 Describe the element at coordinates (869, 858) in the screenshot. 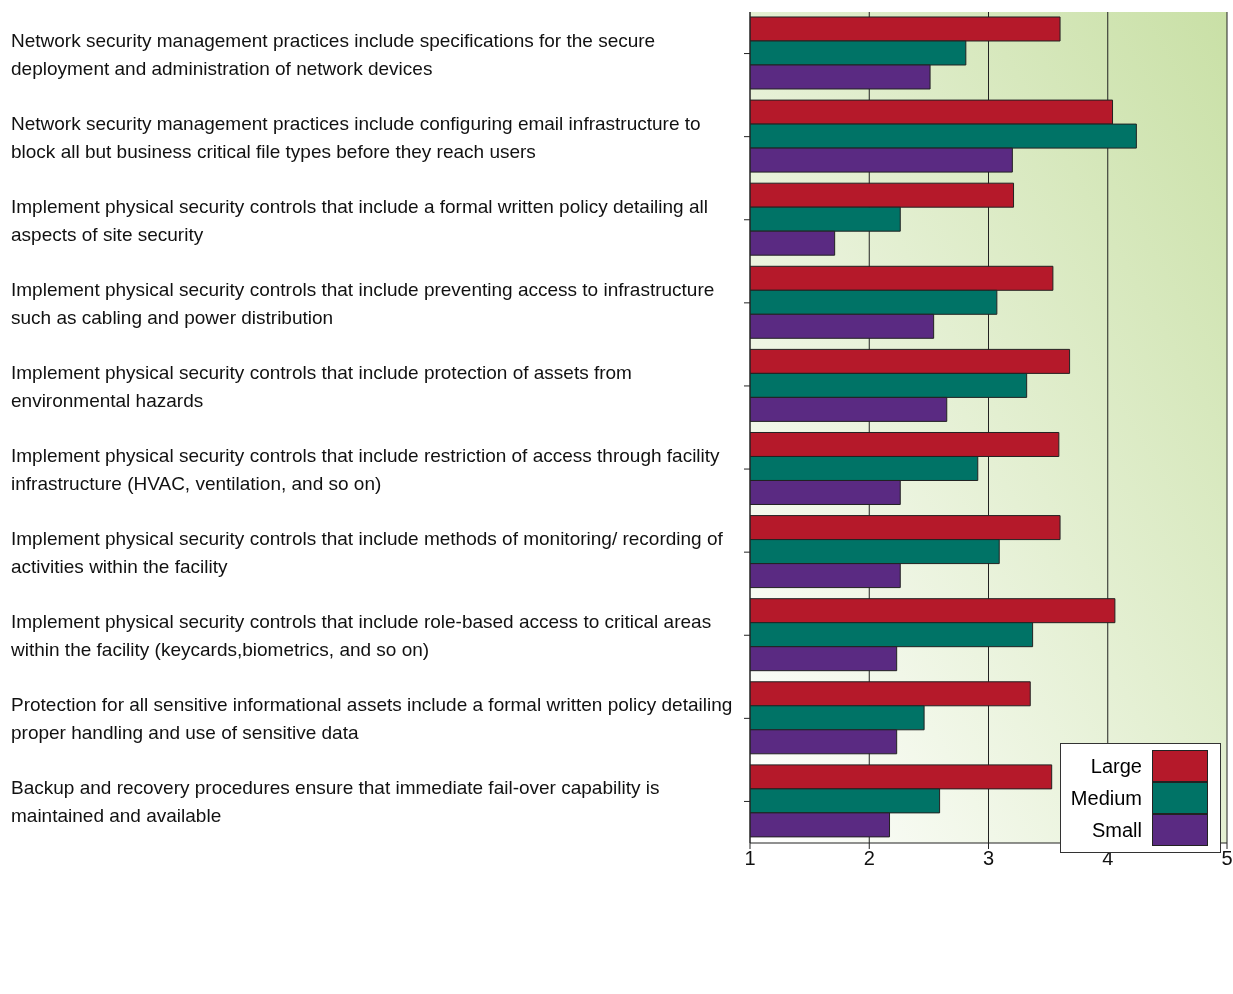

I see `x-tick-label: 2` at that location.